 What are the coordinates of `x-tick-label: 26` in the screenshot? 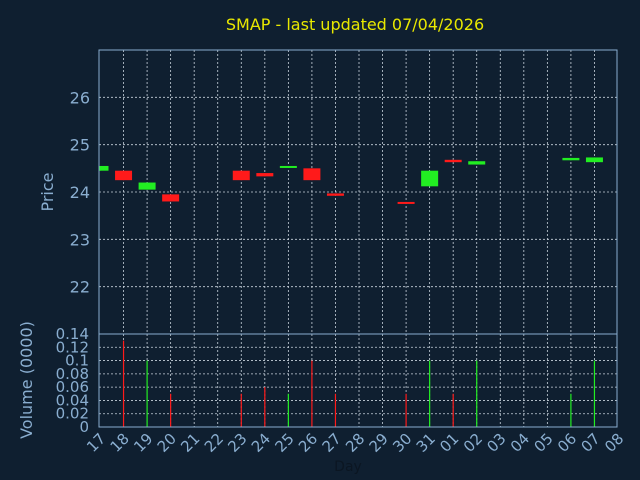 It's located at (308, 443).